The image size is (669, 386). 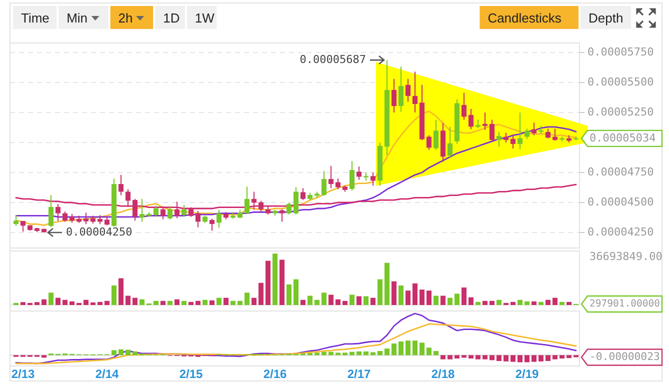 I want to click on text: 0.00005034, so click(x=623, y=137).